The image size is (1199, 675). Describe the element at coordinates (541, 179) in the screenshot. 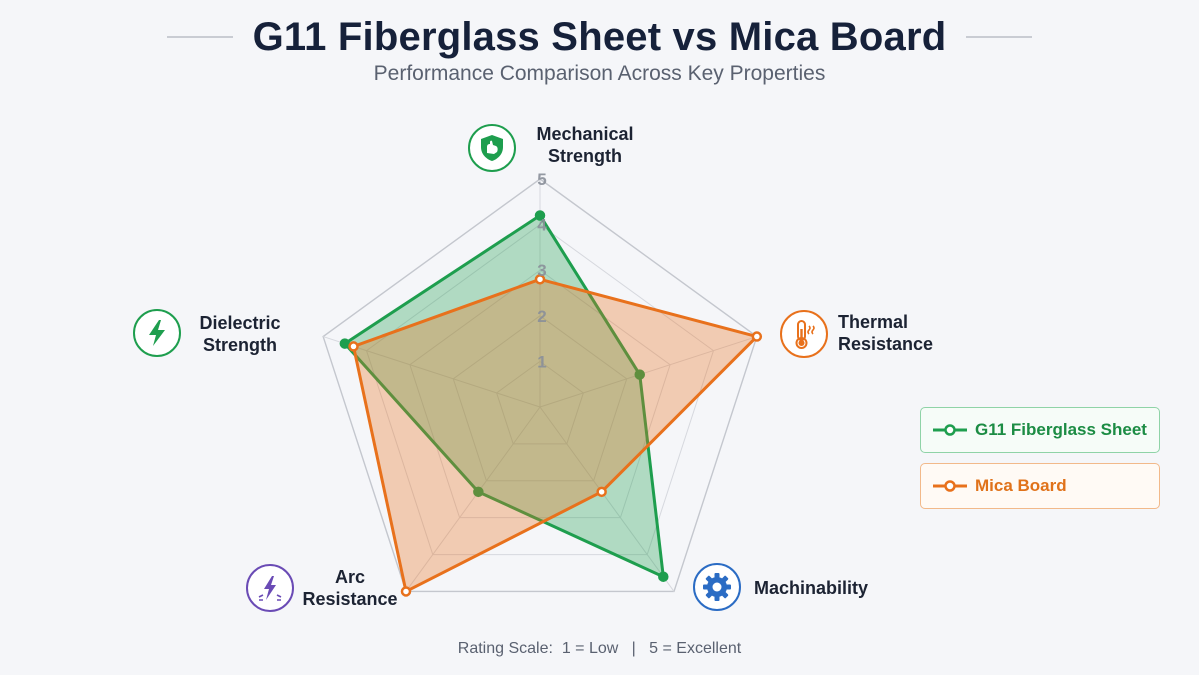

I see `tick-label: 5` at that location.